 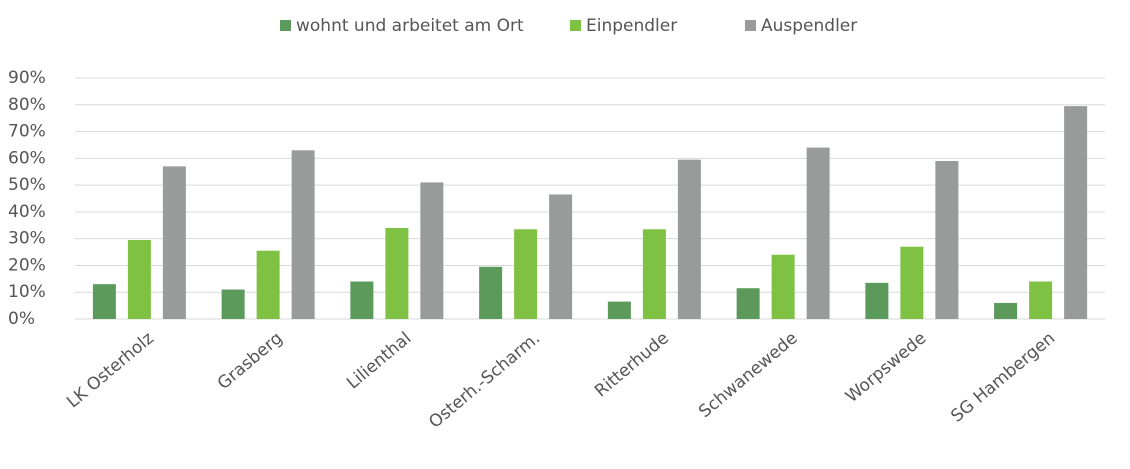 What do you see at coordinates (748, 375) in the screenshot?
I see `x-tick-label: Schwanewede` at bounding box center [748, 375].